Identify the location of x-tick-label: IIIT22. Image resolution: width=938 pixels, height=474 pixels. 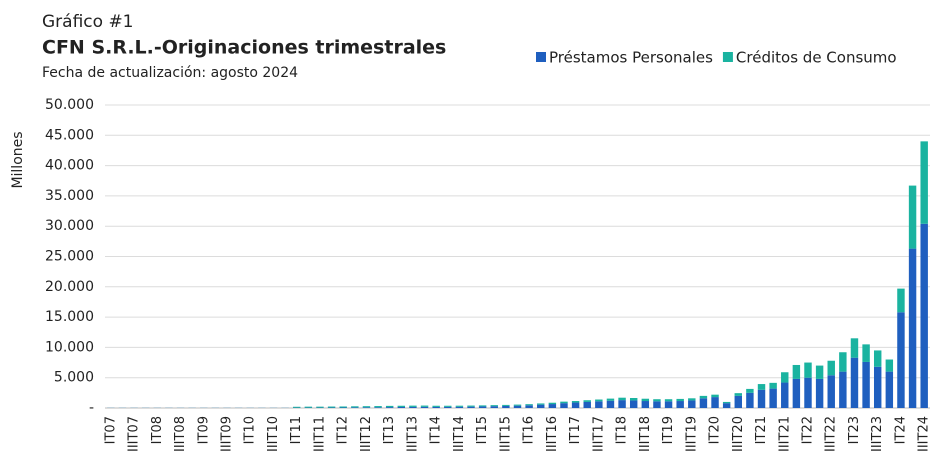
(831, 434).